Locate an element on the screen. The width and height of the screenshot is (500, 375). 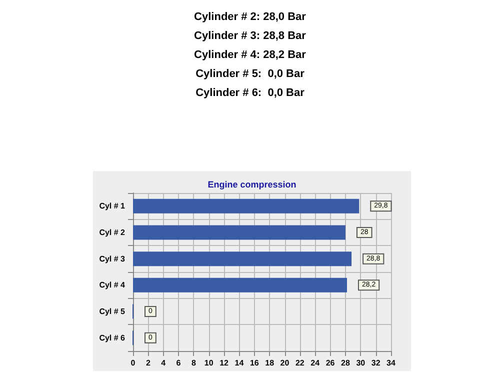
chart-title: Engine compression is located at coordinates (252, 185).